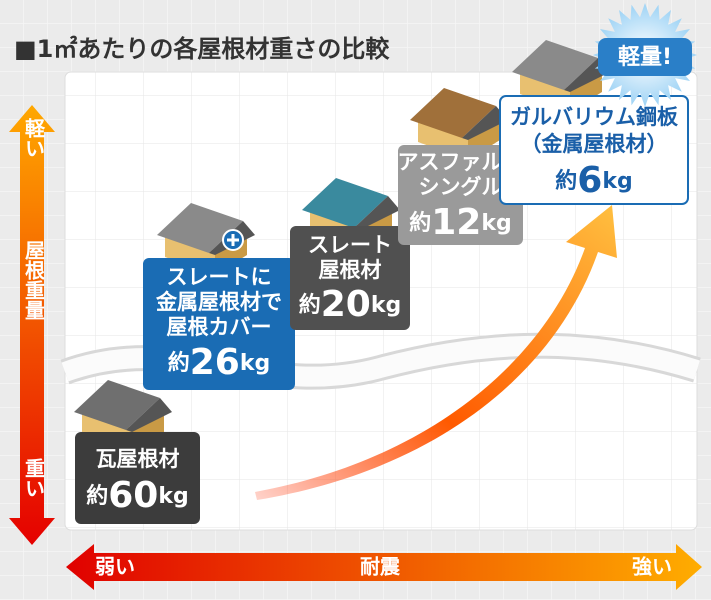 Image resolution: width=711 pixels, height=600 pixels. Describe the element at coordinates (115, 567) in the screenshot. I see `x-left-label: 弱い` at that location.